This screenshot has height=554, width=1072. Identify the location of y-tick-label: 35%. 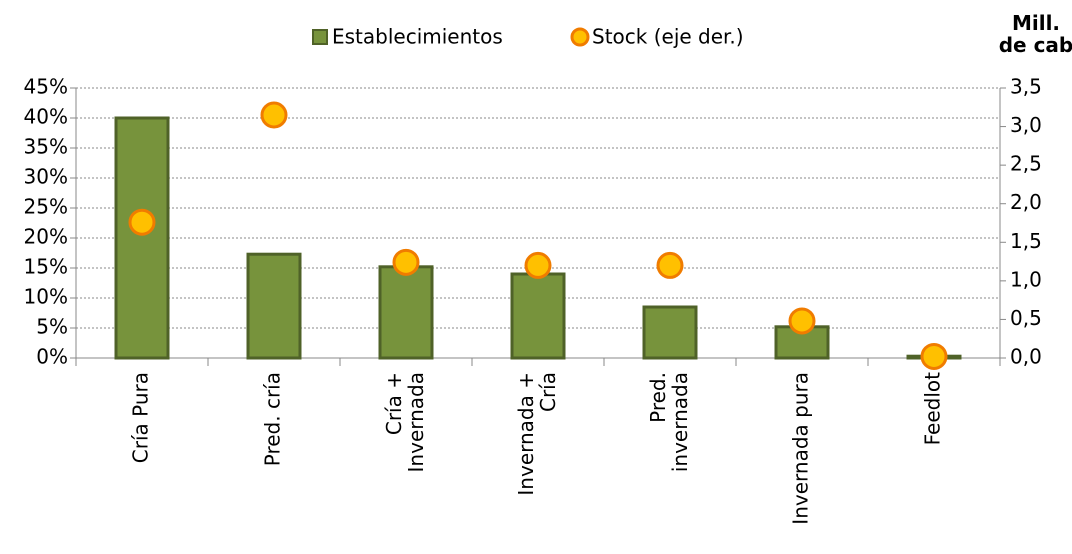
(46, 147).